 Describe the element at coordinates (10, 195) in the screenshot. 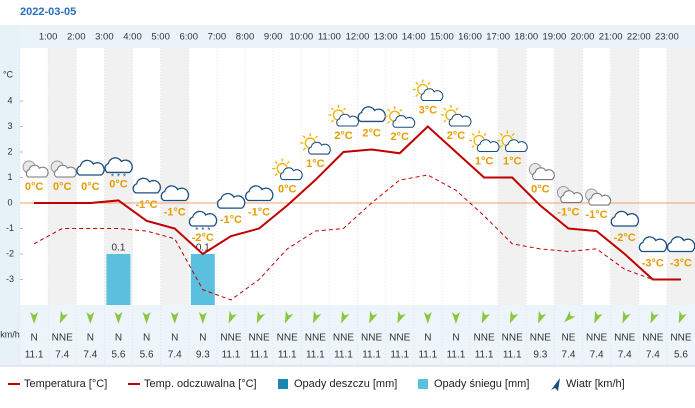

I see `axis-panel` at that location.